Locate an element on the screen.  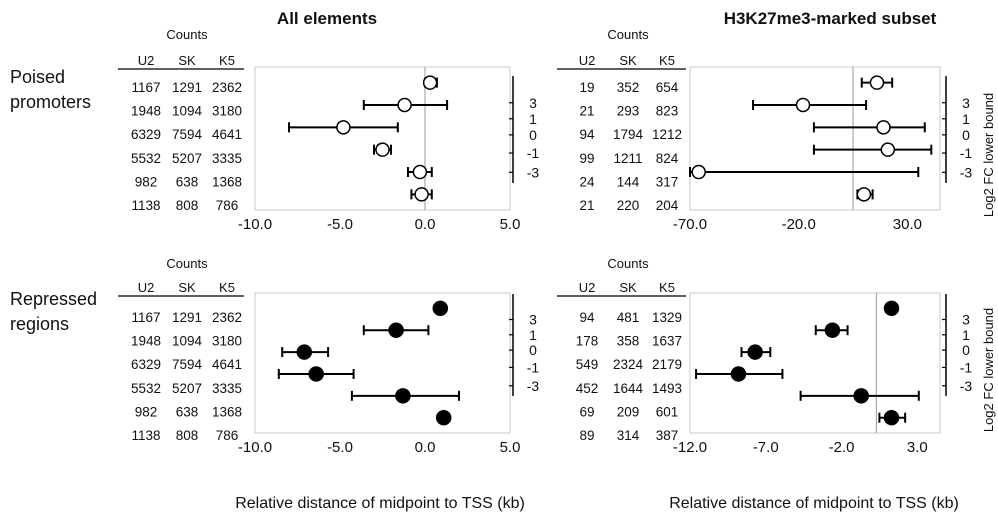
repressed-all-x-tick-label: -5.0 is located at coordinates (340, 447).